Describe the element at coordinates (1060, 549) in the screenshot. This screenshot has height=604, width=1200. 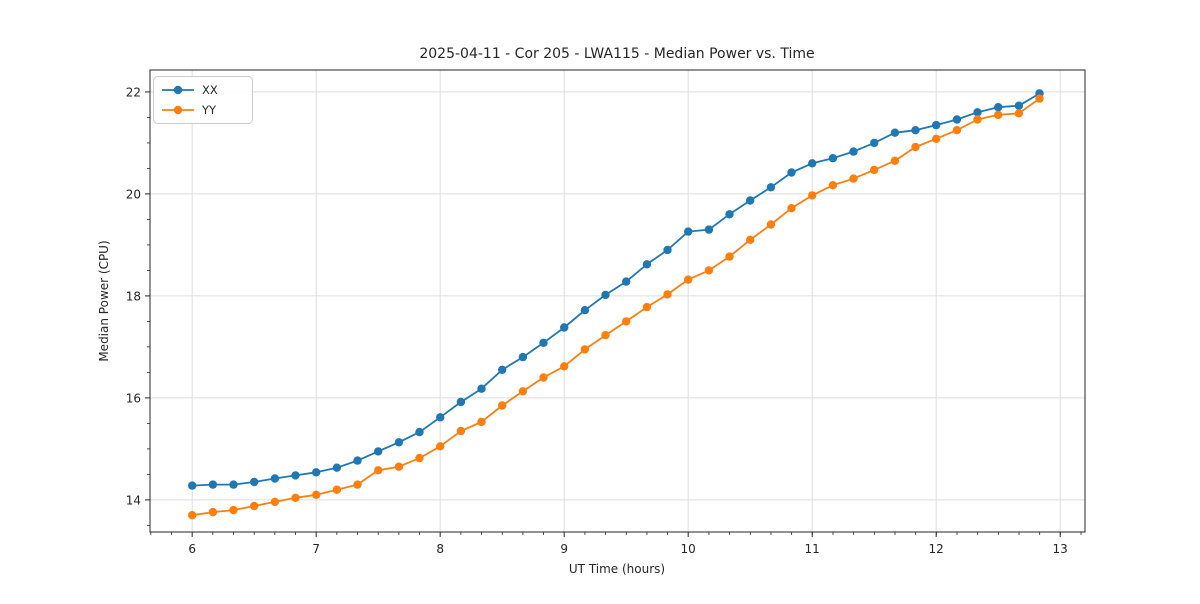
I see `x-tick-label: 13` at that location.